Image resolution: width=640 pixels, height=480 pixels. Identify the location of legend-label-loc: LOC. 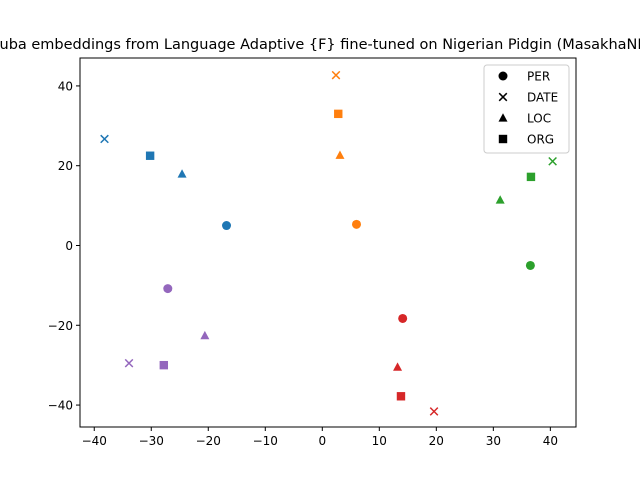
(539, 119).